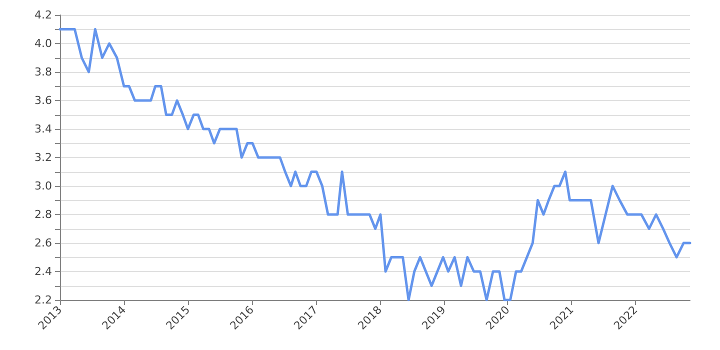 The image size is (720, 350). I want to click on y-tick-label: 3.4, so click(43, 129).